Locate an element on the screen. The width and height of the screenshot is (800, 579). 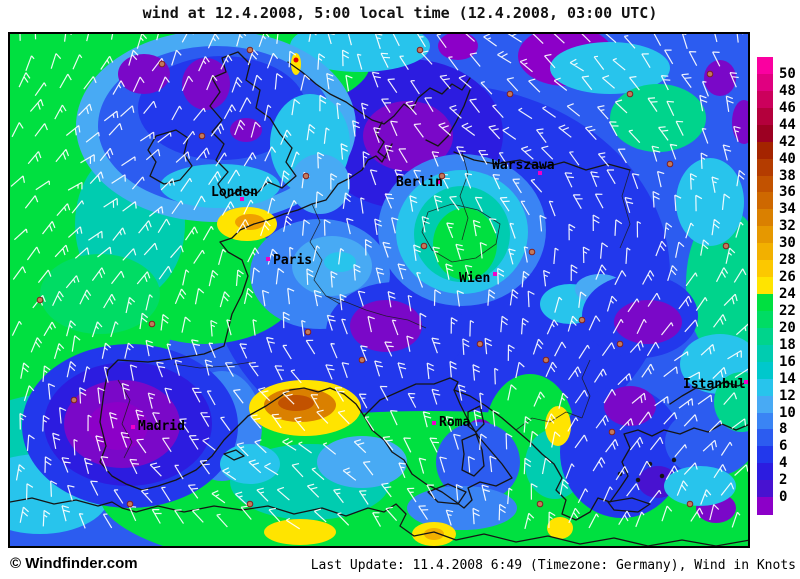
coast-italy is located at coordinates (438, 443).